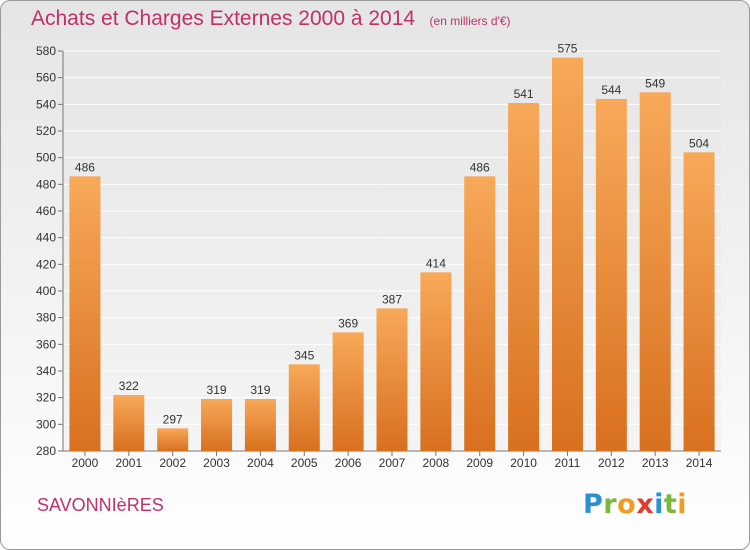 The height and width of the screenshot is (550, 750). What do you see at coordinates (216, 463) in the screenshot?
I see `x-tick-label: 2003` at bounding box center [216, 463].